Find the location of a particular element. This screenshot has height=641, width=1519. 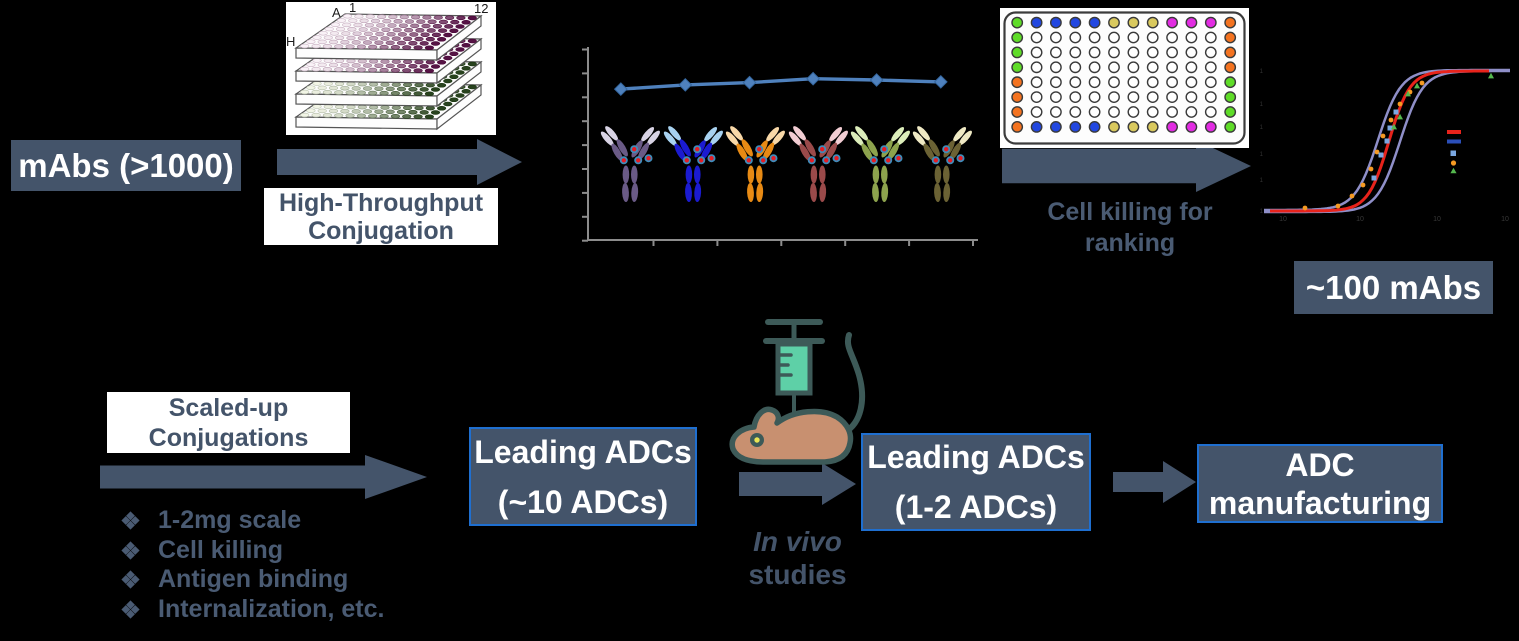

svg-text: H is located at coordinates (290, 41).